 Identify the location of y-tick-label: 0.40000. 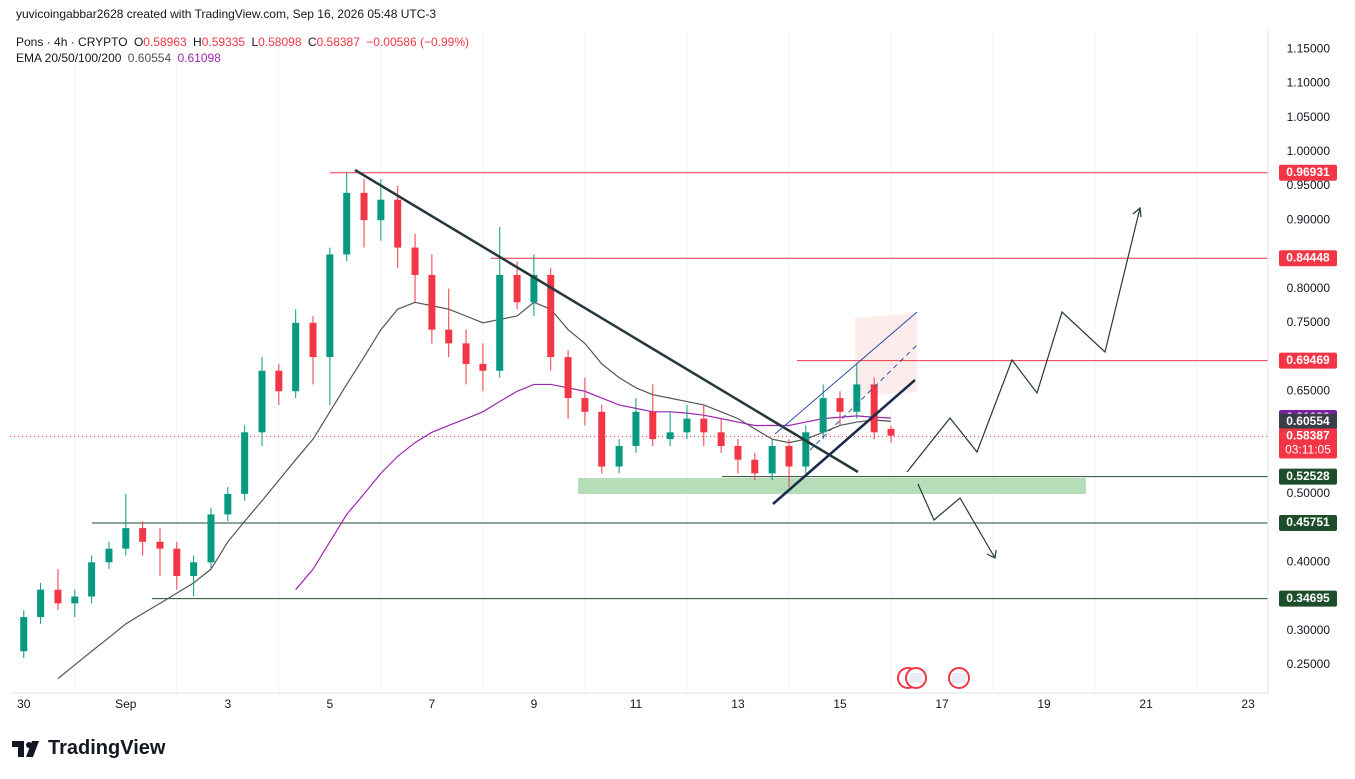
(1309, 561).